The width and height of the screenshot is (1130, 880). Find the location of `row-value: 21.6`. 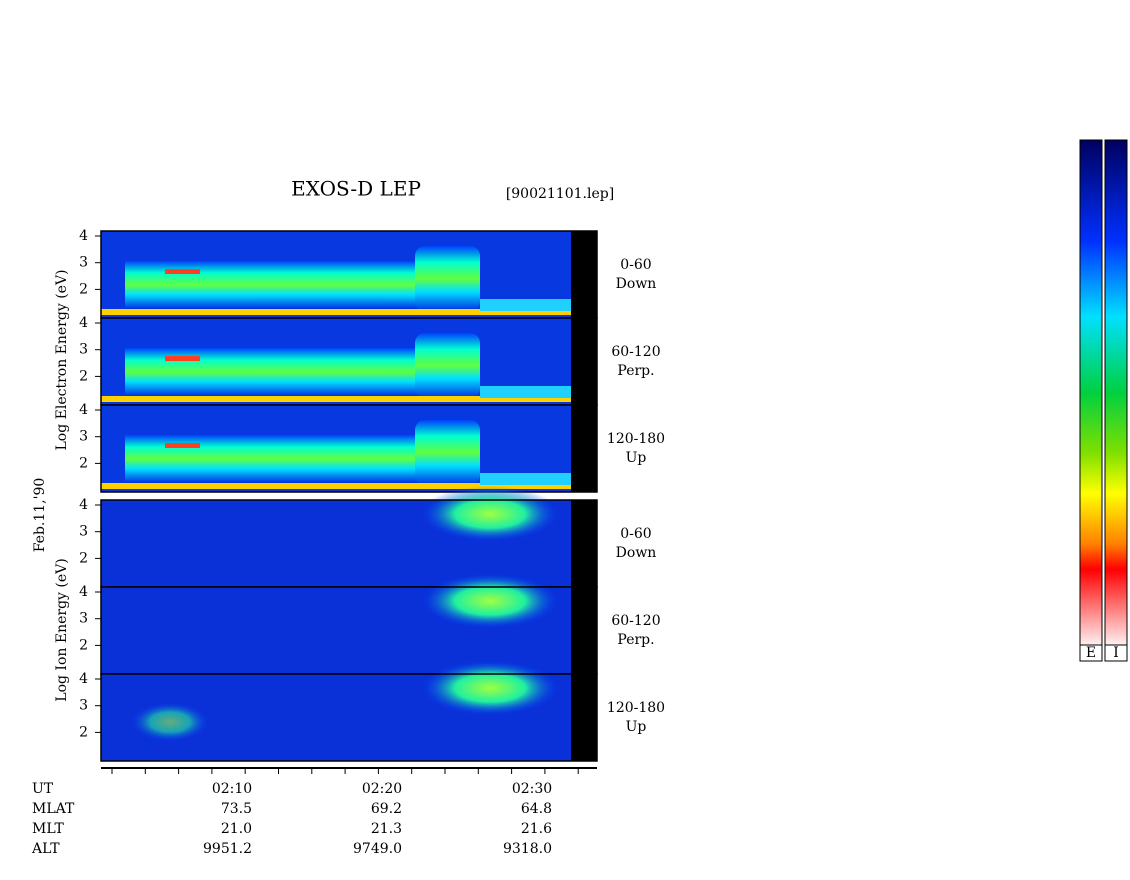

row-value: 21.6 is located at coordinates (536, 829).